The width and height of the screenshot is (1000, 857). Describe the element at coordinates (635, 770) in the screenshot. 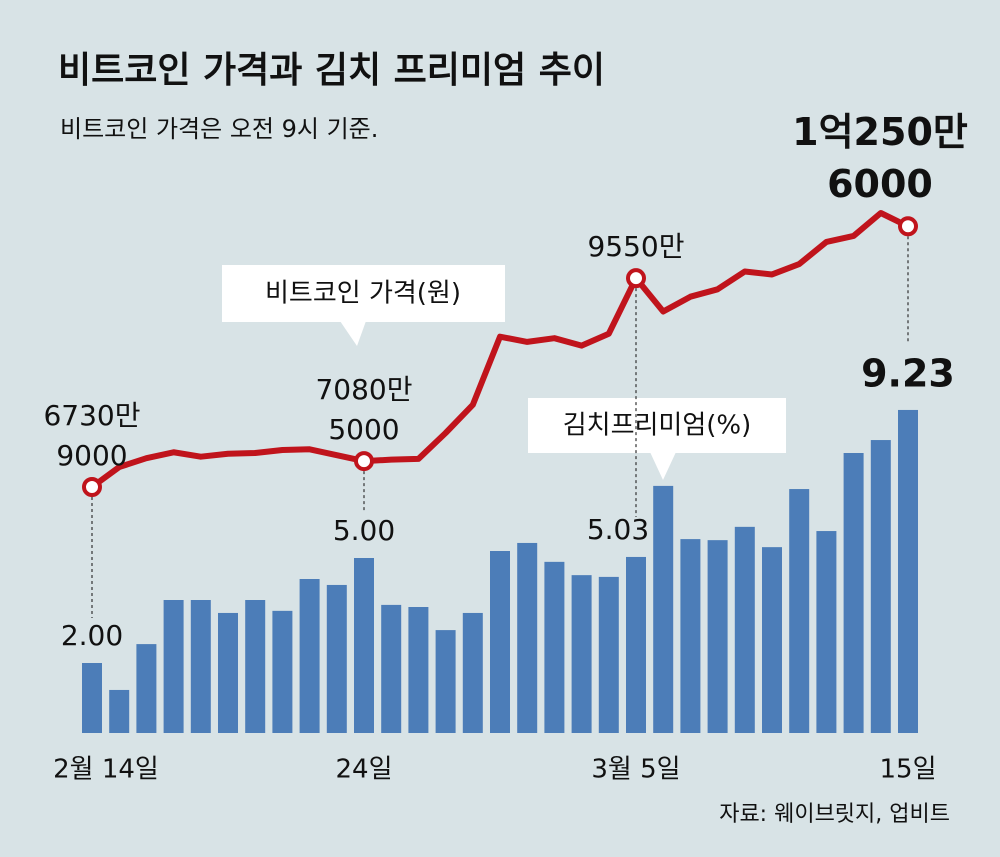

I see `x-tick-label: 3월 5일` at that location.